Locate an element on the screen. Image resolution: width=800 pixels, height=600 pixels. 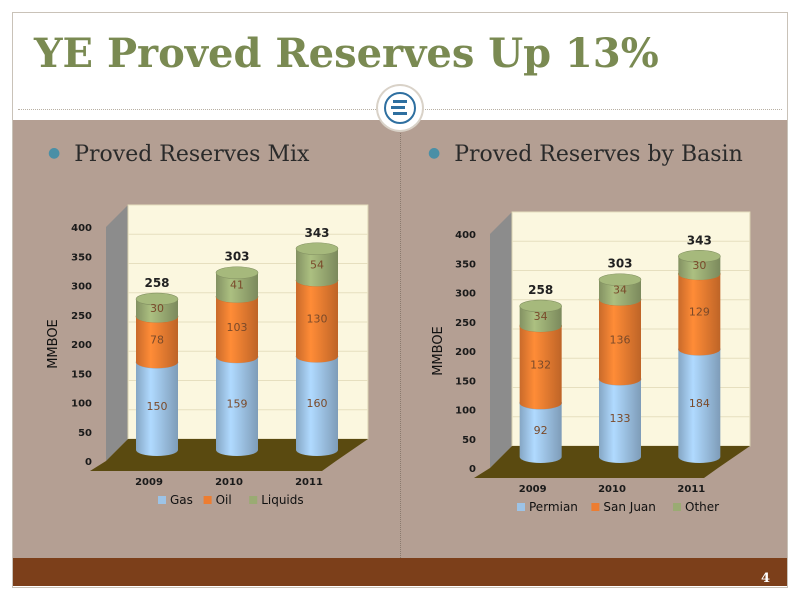
slide-title: YE Proved Reserves Up 13% is located at coordinates (346, 53).